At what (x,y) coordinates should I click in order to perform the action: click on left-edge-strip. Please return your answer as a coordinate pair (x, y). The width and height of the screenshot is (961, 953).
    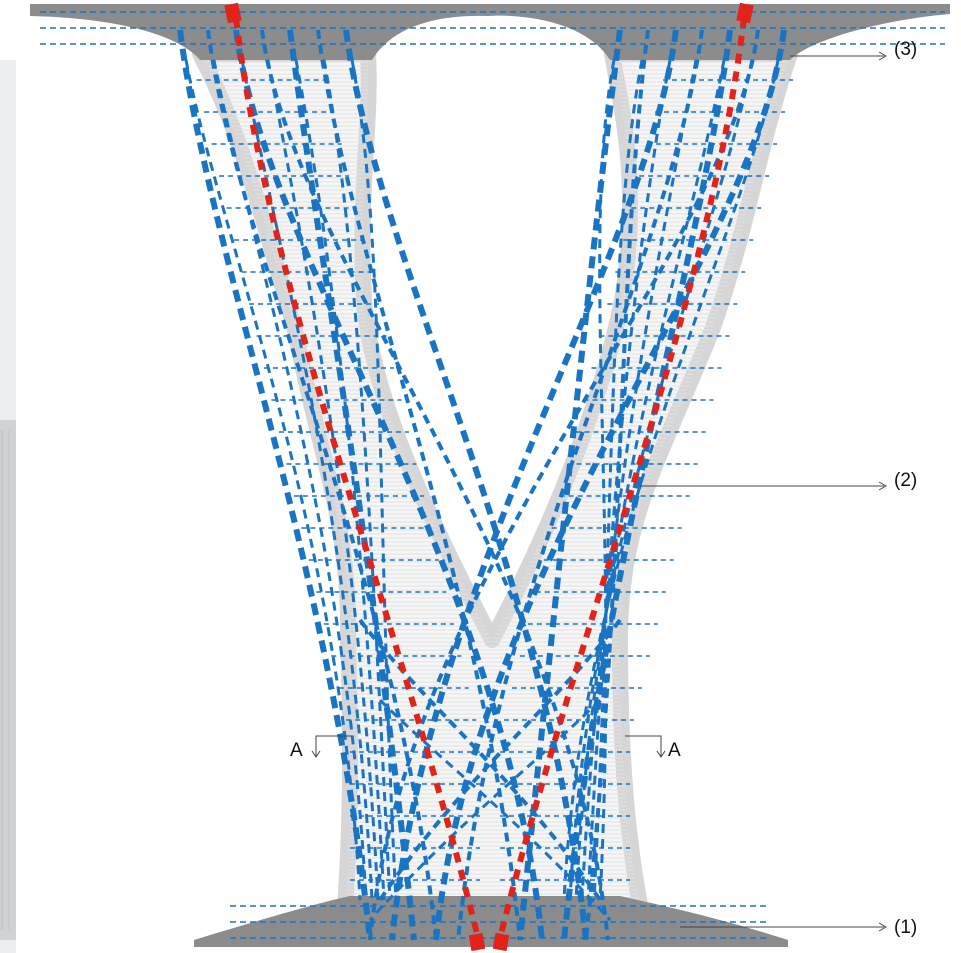
    Looking at the image, I should click on (8, 506).